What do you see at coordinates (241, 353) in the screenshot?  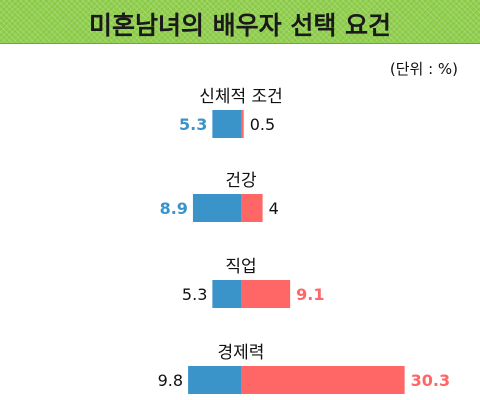 I see `category-label: 경제력` at bounding box center [241, 353].